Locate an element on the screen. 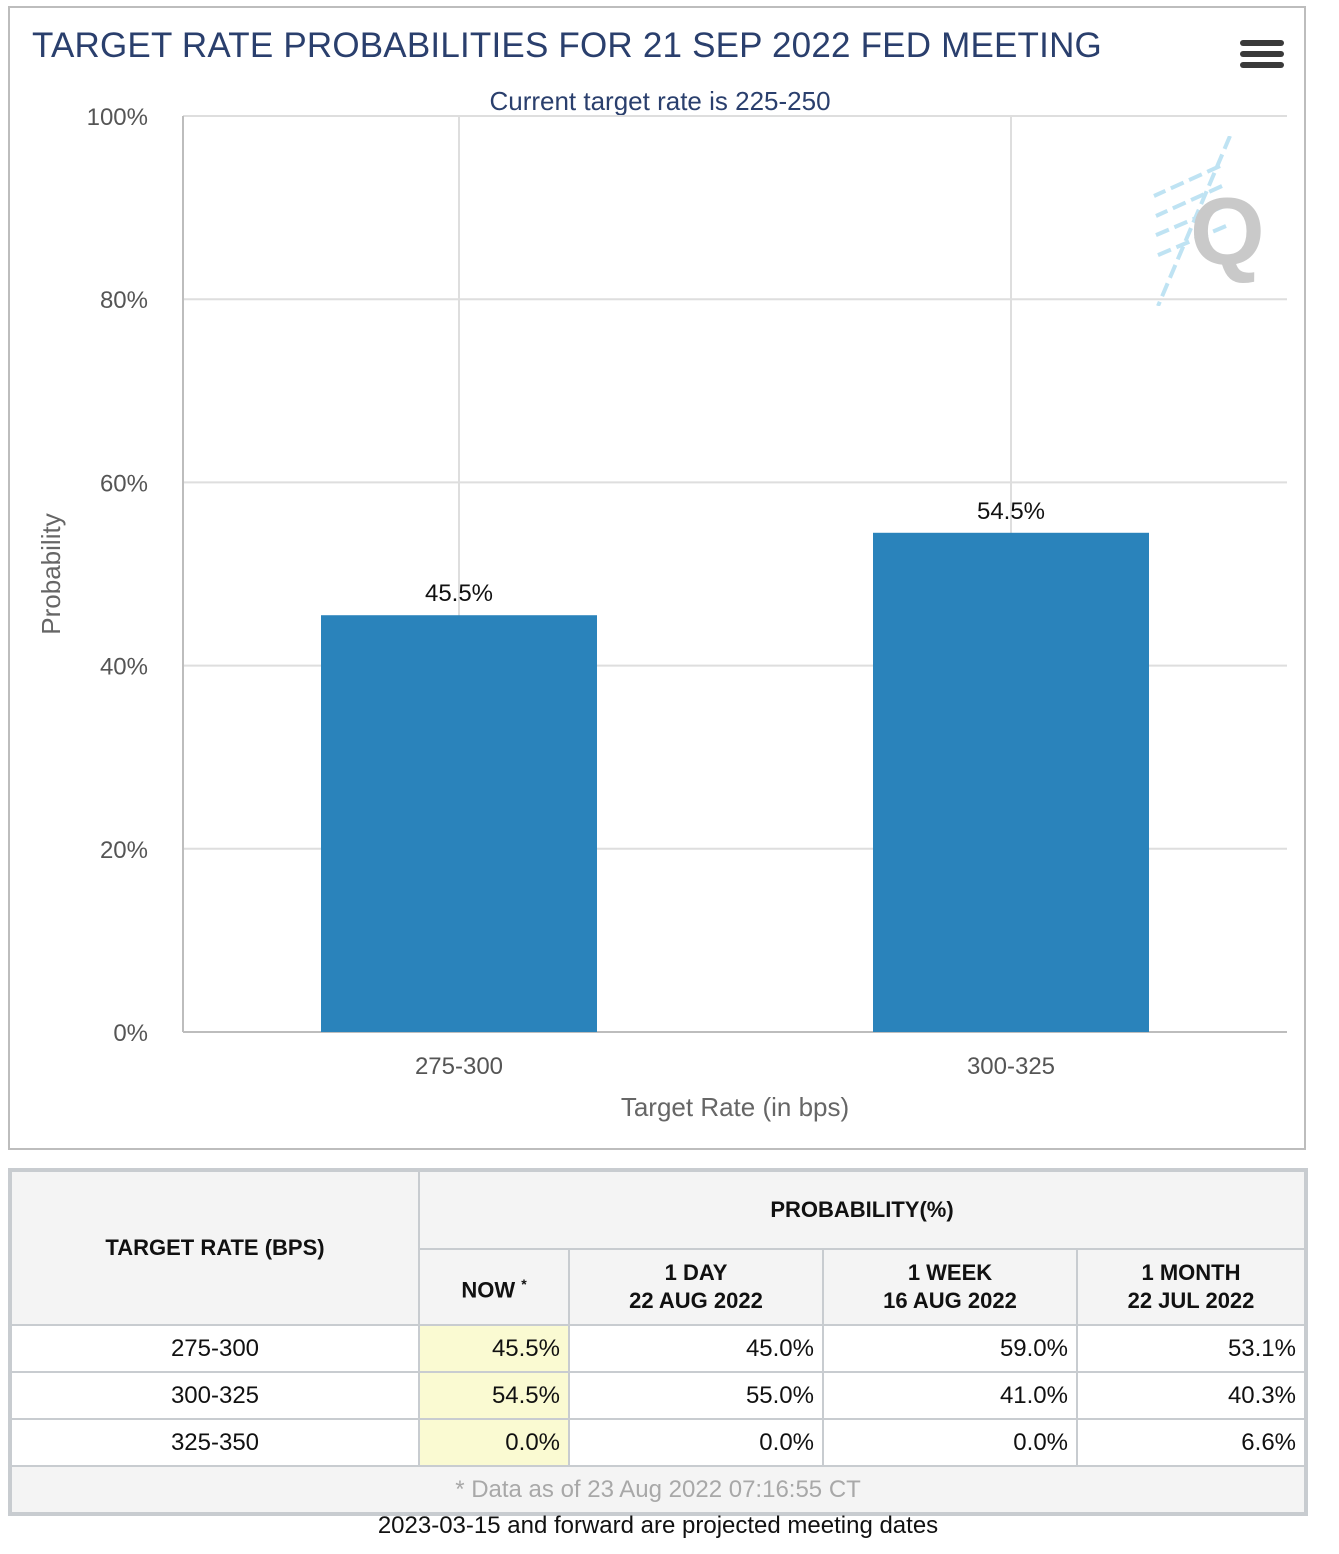  svg-text: Q is located at coordinates (1227, 231).